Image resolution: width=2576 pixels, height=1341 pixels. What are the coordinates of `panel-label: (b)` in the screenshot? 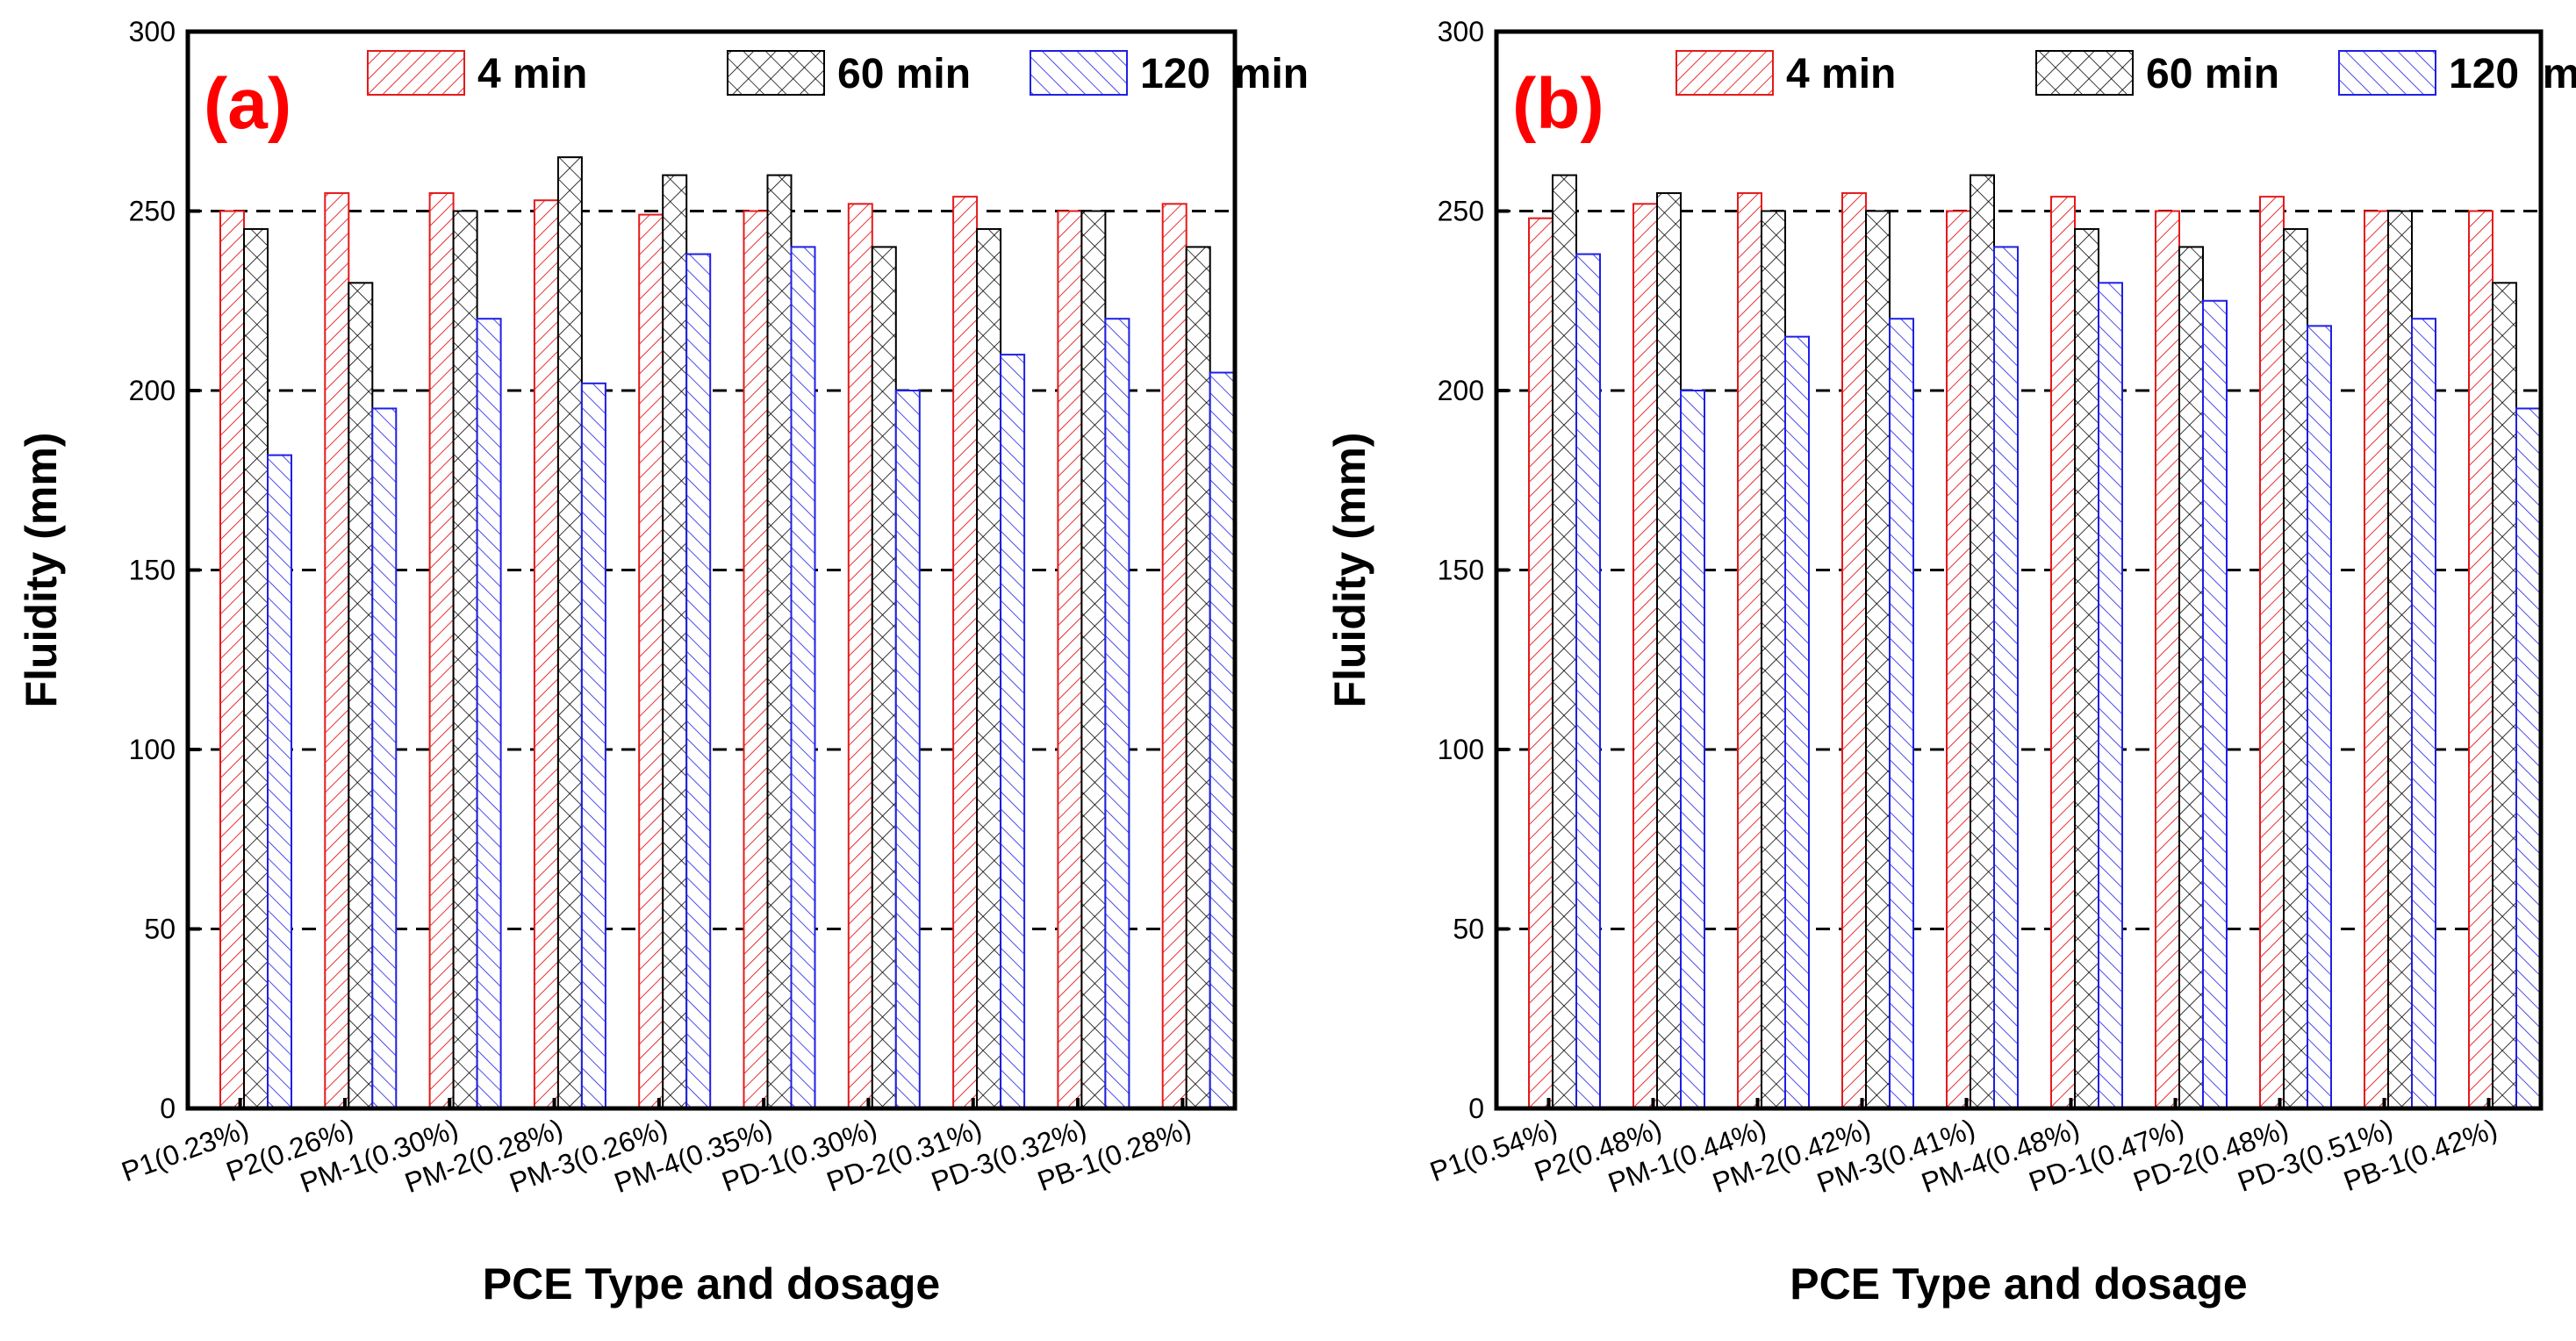 It's located at (1558, 104).